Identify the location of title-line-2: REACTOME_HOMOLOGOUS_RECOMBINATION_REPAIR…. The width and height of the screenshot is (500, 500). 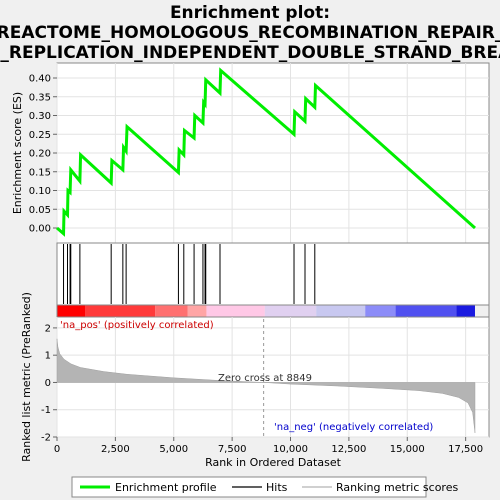
(250, 33).